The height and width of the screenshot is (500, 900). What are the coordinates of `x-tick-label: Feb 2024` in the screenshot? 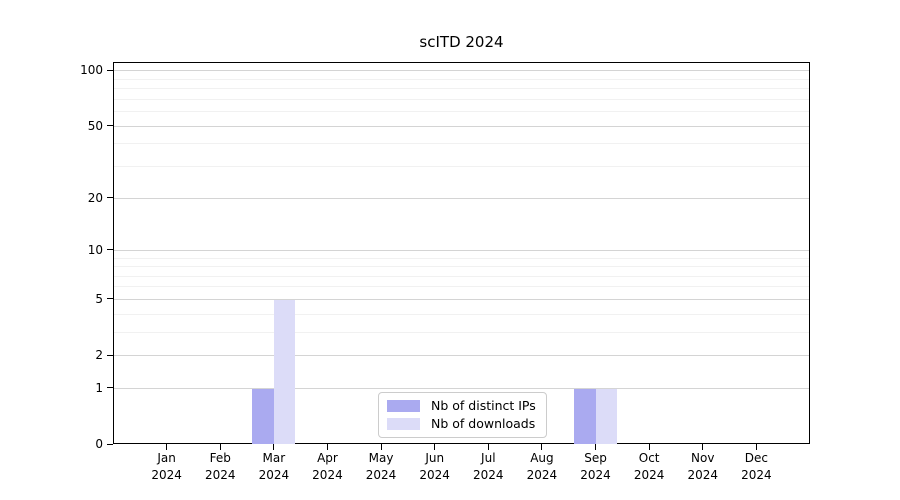 It's located at (220, 467).